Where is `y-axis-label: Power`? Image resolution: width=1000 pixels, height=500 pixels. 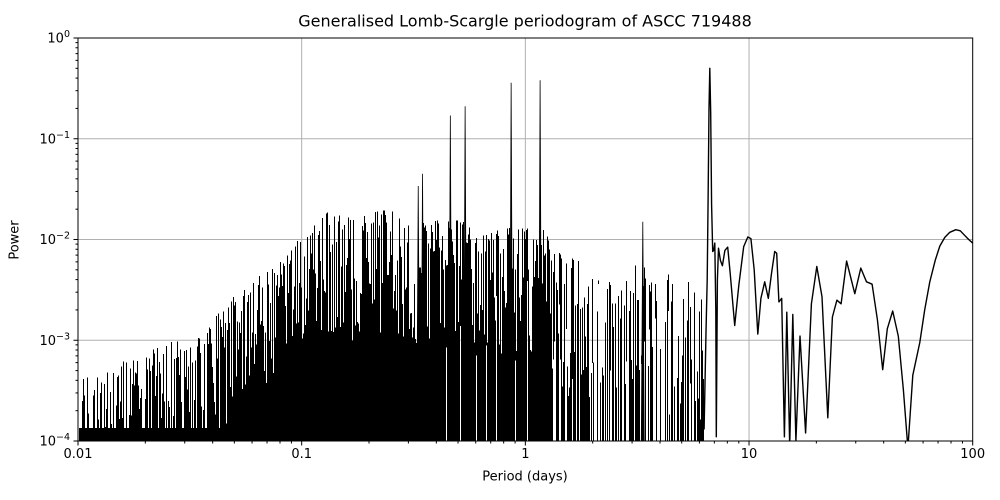
y-axis-label: Power is located at coordinates (15, 240).